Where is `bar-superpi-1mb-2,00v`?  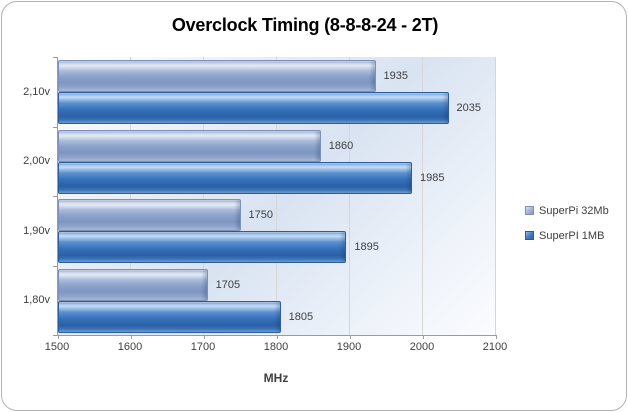 bar-superpi-1mb-2,00v is located at coordinates (235, 177).